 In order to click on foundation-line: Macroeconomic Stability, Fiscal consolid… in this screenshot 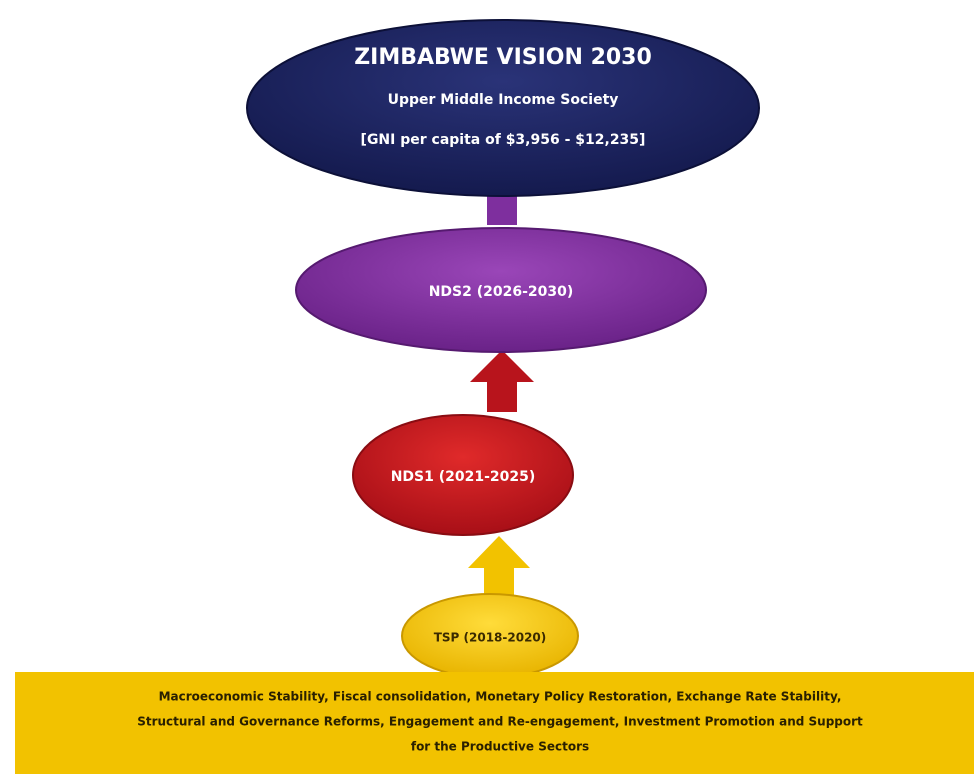, I will do `click(500, 697)`.